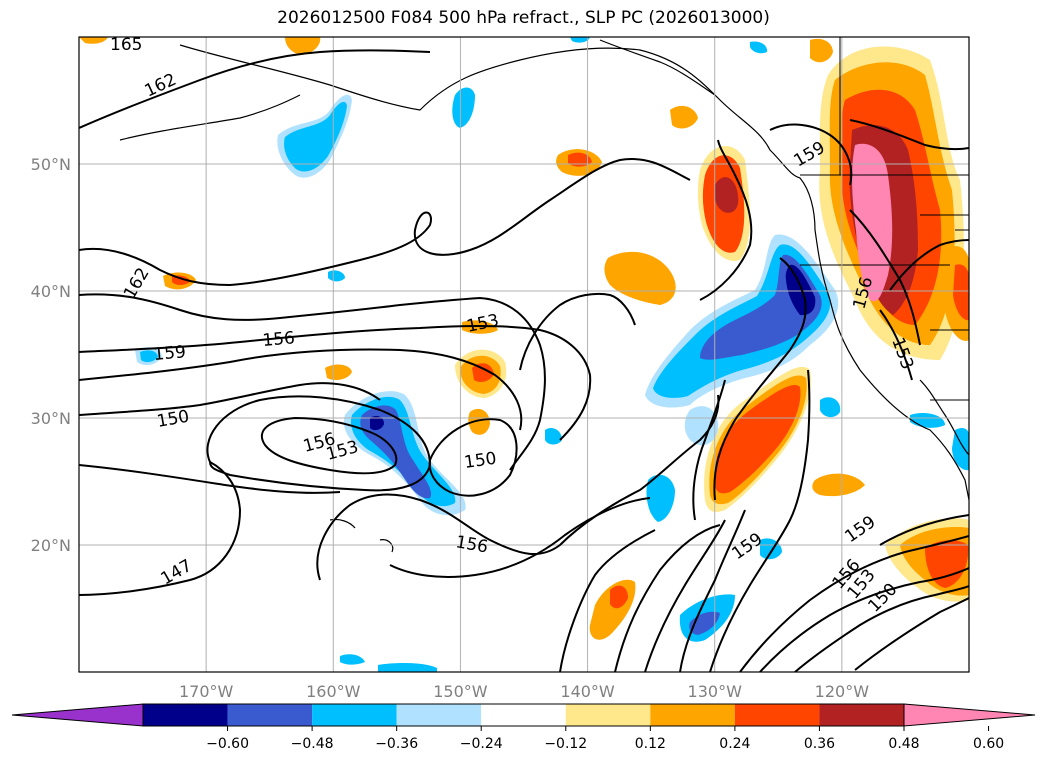 This screenshot has height=765, width=1047. Describe the element at coordinates (333, 691) in the screenshot. I see `lon-label: 160°W` at that location.